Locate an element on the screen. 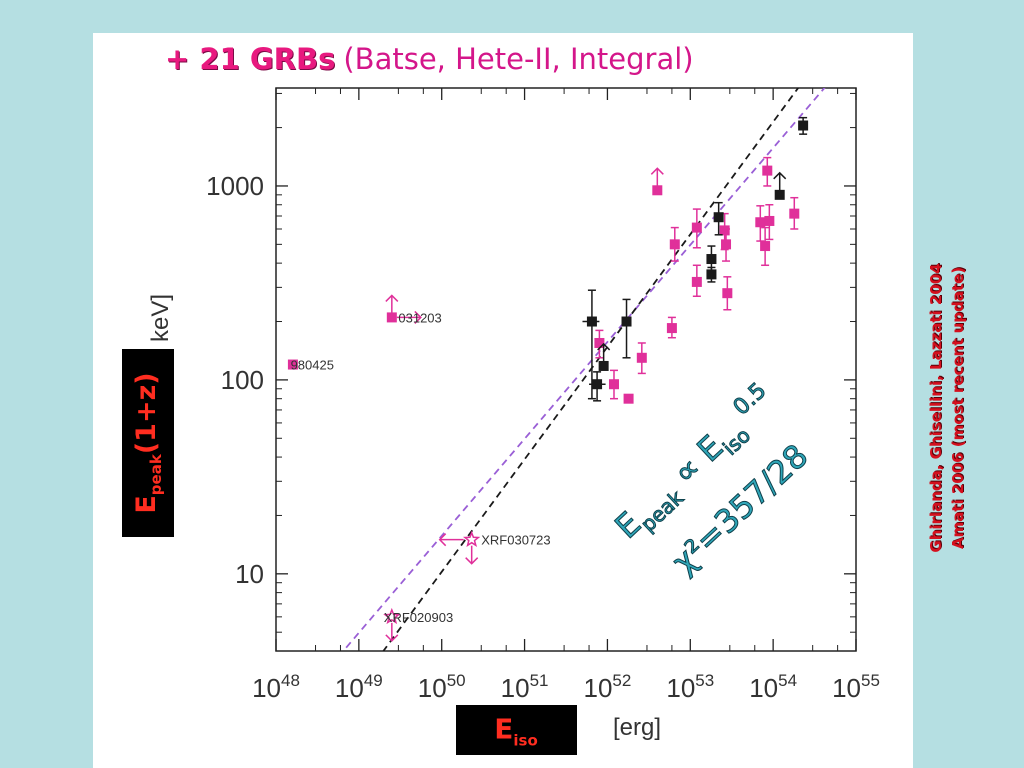  point-annotation: XRF030723 is located at coordinates (515, 540).